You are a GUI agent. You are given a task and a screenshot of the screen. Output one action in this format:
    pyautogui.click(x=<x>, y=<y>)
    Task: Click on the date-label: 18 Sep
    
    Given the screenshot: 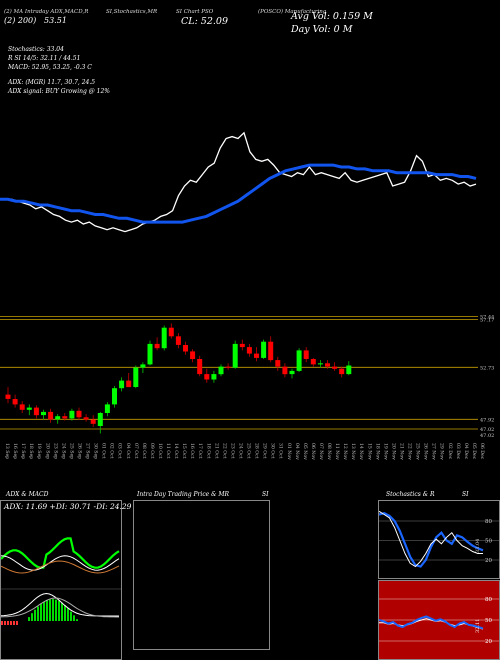 What is the action you would take?
    pyautogui.click(x=31, y=451)
    